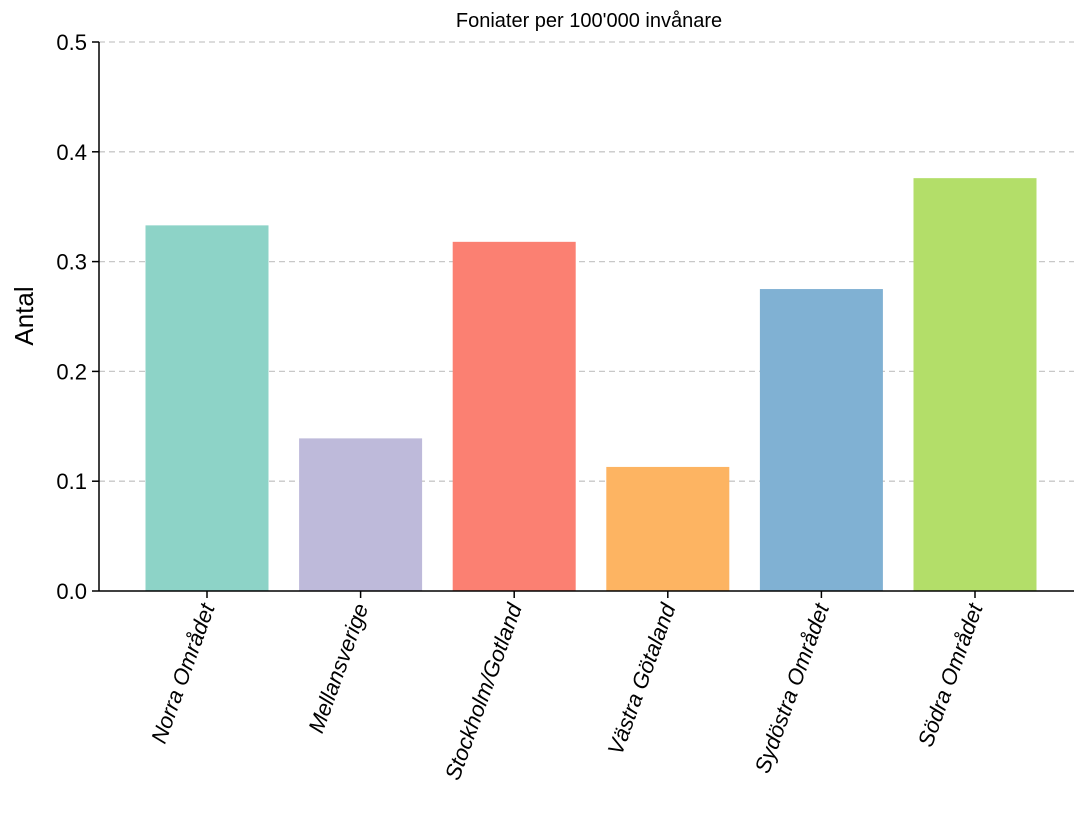 The image size is (1074, 820). Describe the element at coordinates (71, 371) in the screenshot. I see `y-tick-label: 0.2` at that location.